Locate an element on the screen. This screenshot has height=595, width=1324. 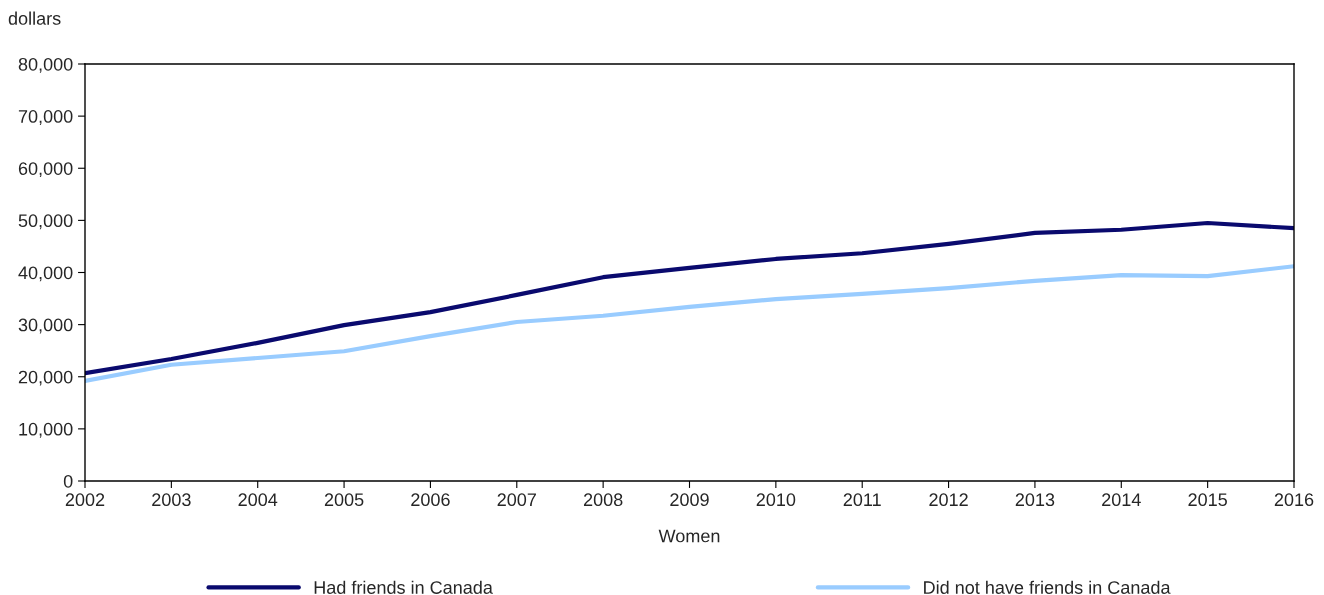
x-tick-label: 2008 is located at coordinates (603, 500).